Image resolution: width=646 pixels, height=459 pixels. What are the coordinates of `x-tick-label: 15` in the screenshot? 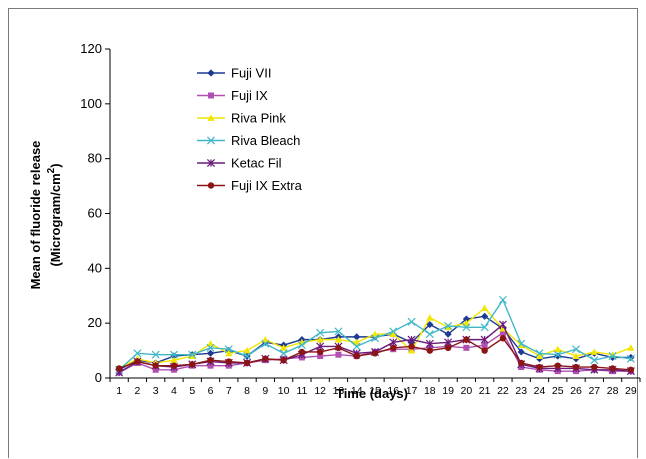 It's located at (375, 391).